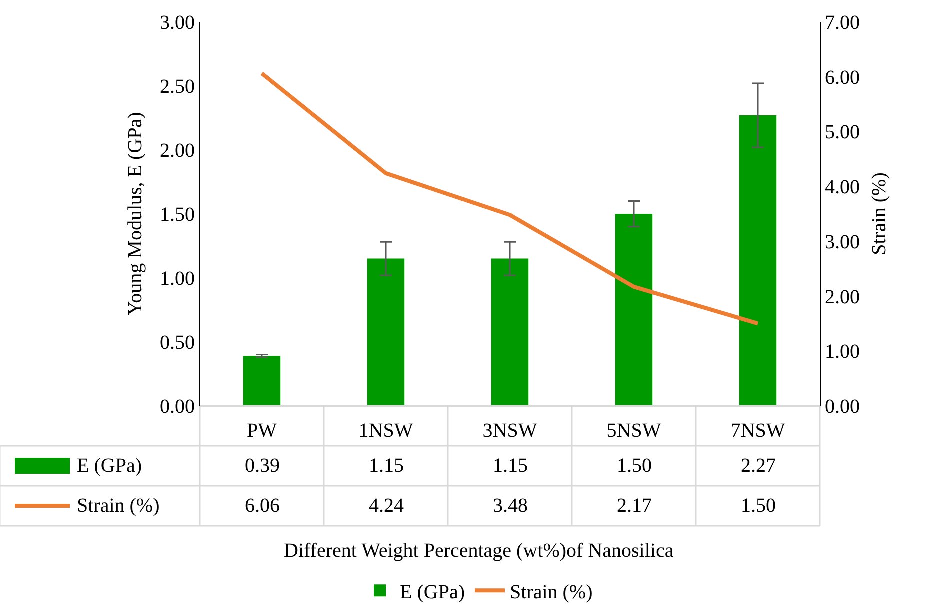 The height and width of the screenshot is (615, 939). Describe the element at coordinates (842, 133) in the screenshot. I see `y2-tick-label: 5.00` at that location.